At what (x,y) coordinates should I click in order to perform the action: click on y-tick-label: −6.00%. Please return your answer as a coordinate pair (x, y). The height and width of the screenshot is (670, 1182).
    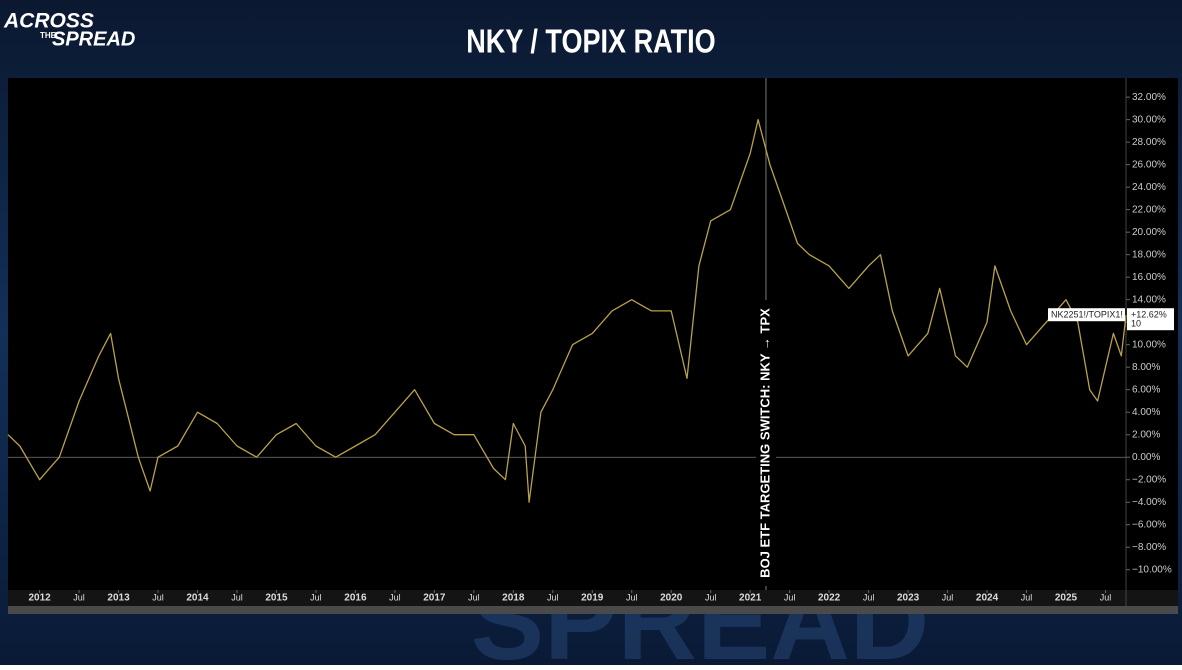
    Looking at the image, I should click on (1149, 524).